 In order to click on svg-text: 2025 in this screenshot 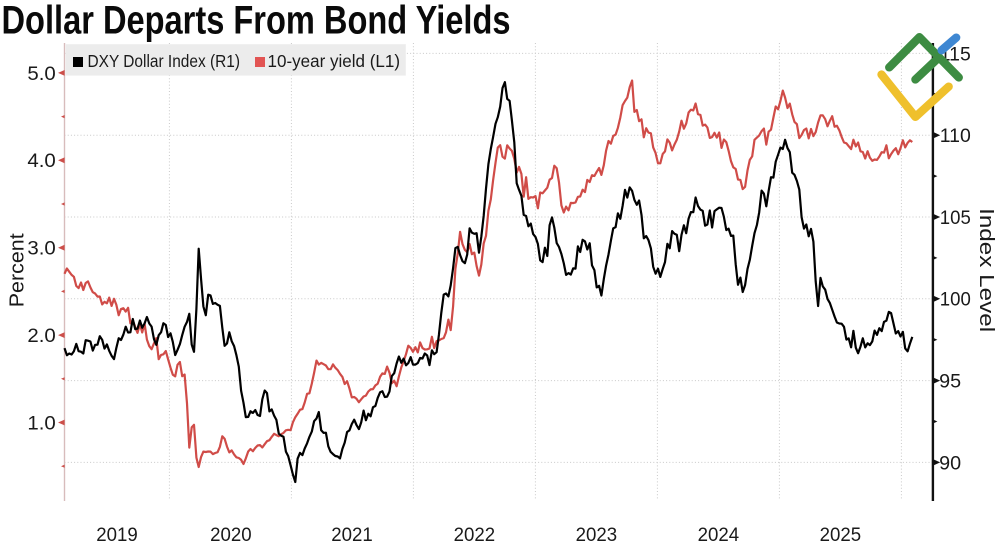, I will do `click(841, 534)`.